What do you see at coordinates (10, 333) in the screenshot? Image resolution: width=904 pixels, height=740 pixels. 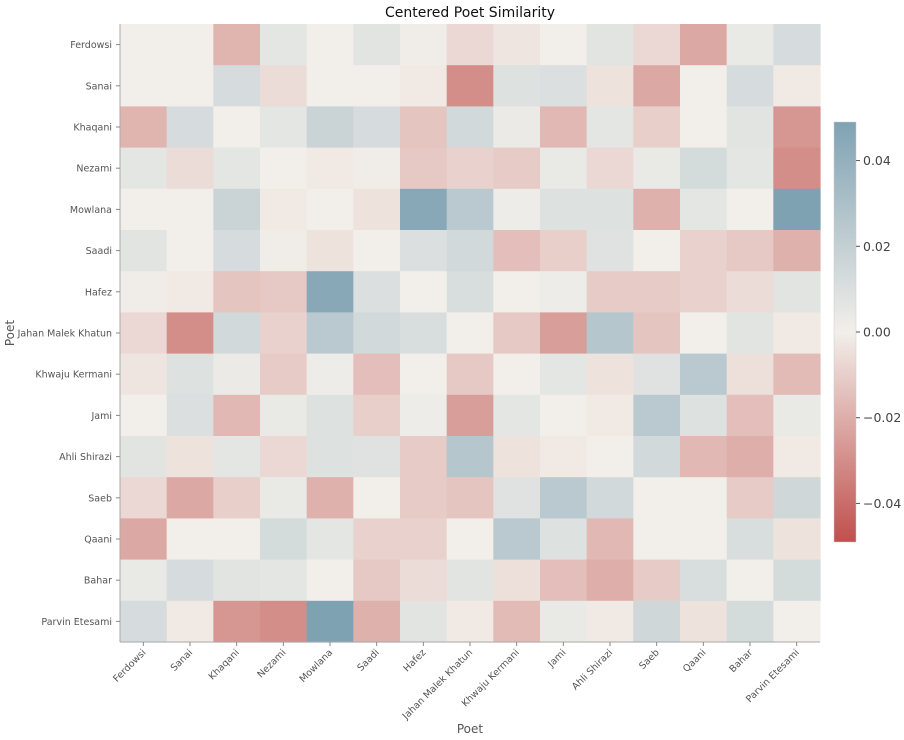 I see `y-axis-label: Poet` at bounding box center [10, 333].